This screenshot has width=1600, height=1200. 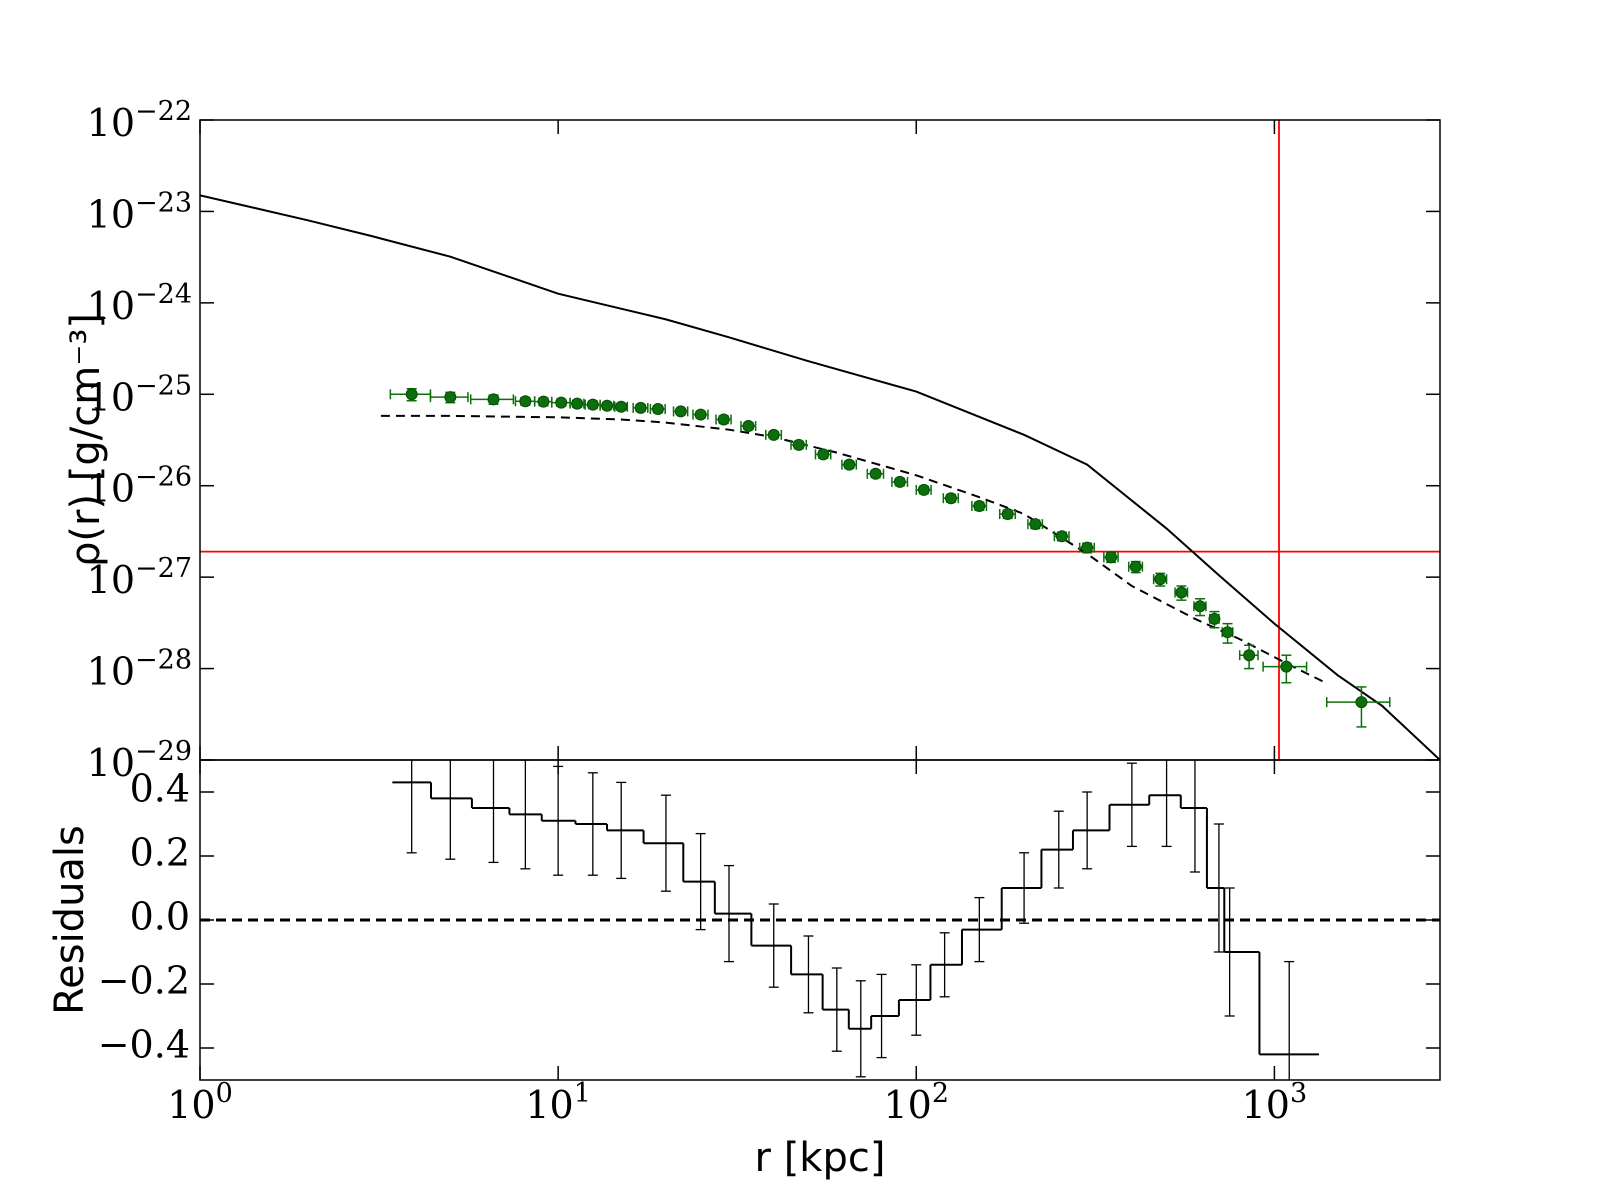 What do you see at coordinates (1298, 1093) in the screenshot?
I see `tick-exponent: 3` at bounding box center [1298, 1093].